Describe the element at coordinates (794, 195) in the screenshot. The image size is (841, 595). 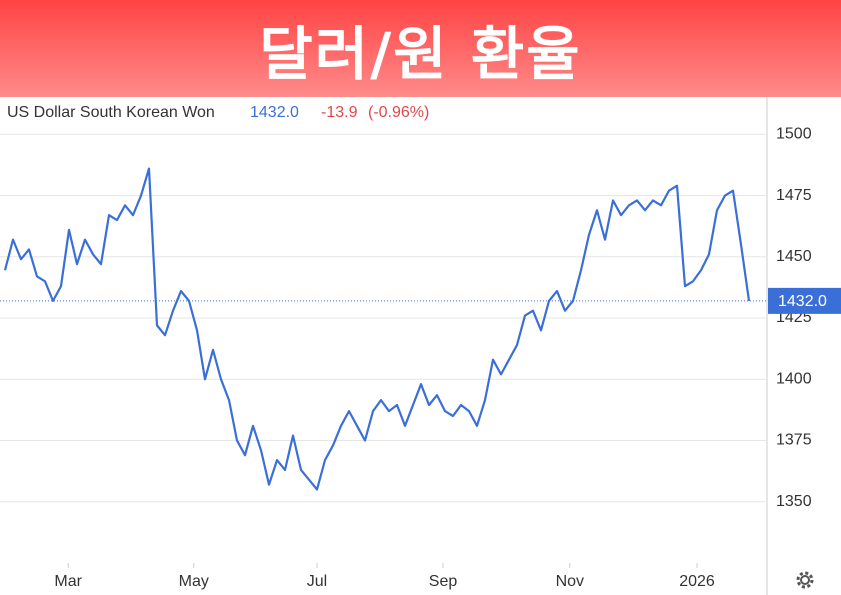
I see `y-tick-label: 1475` at that location.